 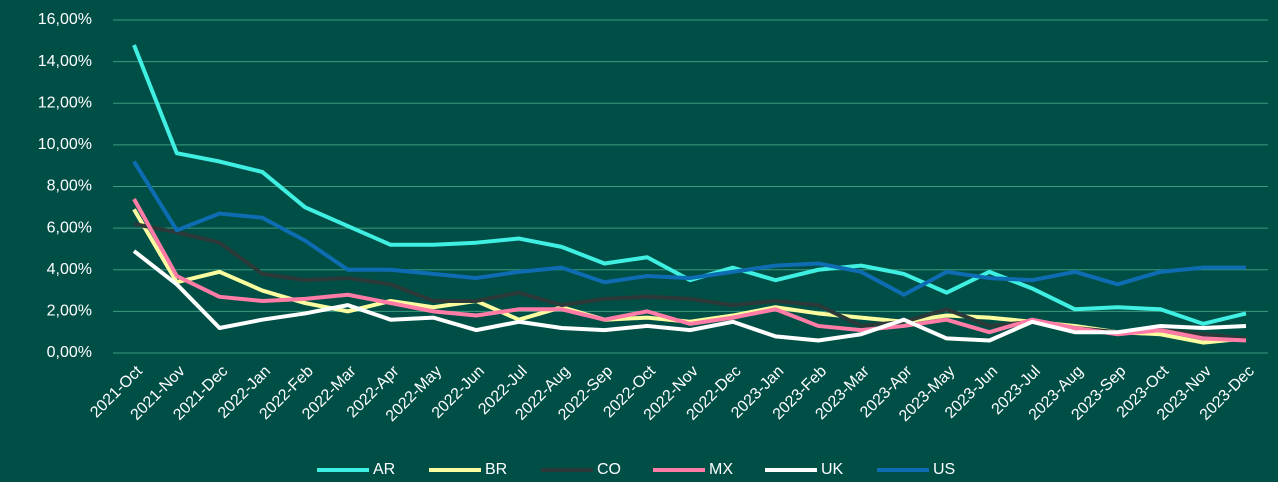 What do you see at coordinates (609, 469) in the screenshot?
I see `legend-label: CO` at bounding box center [609, 469].